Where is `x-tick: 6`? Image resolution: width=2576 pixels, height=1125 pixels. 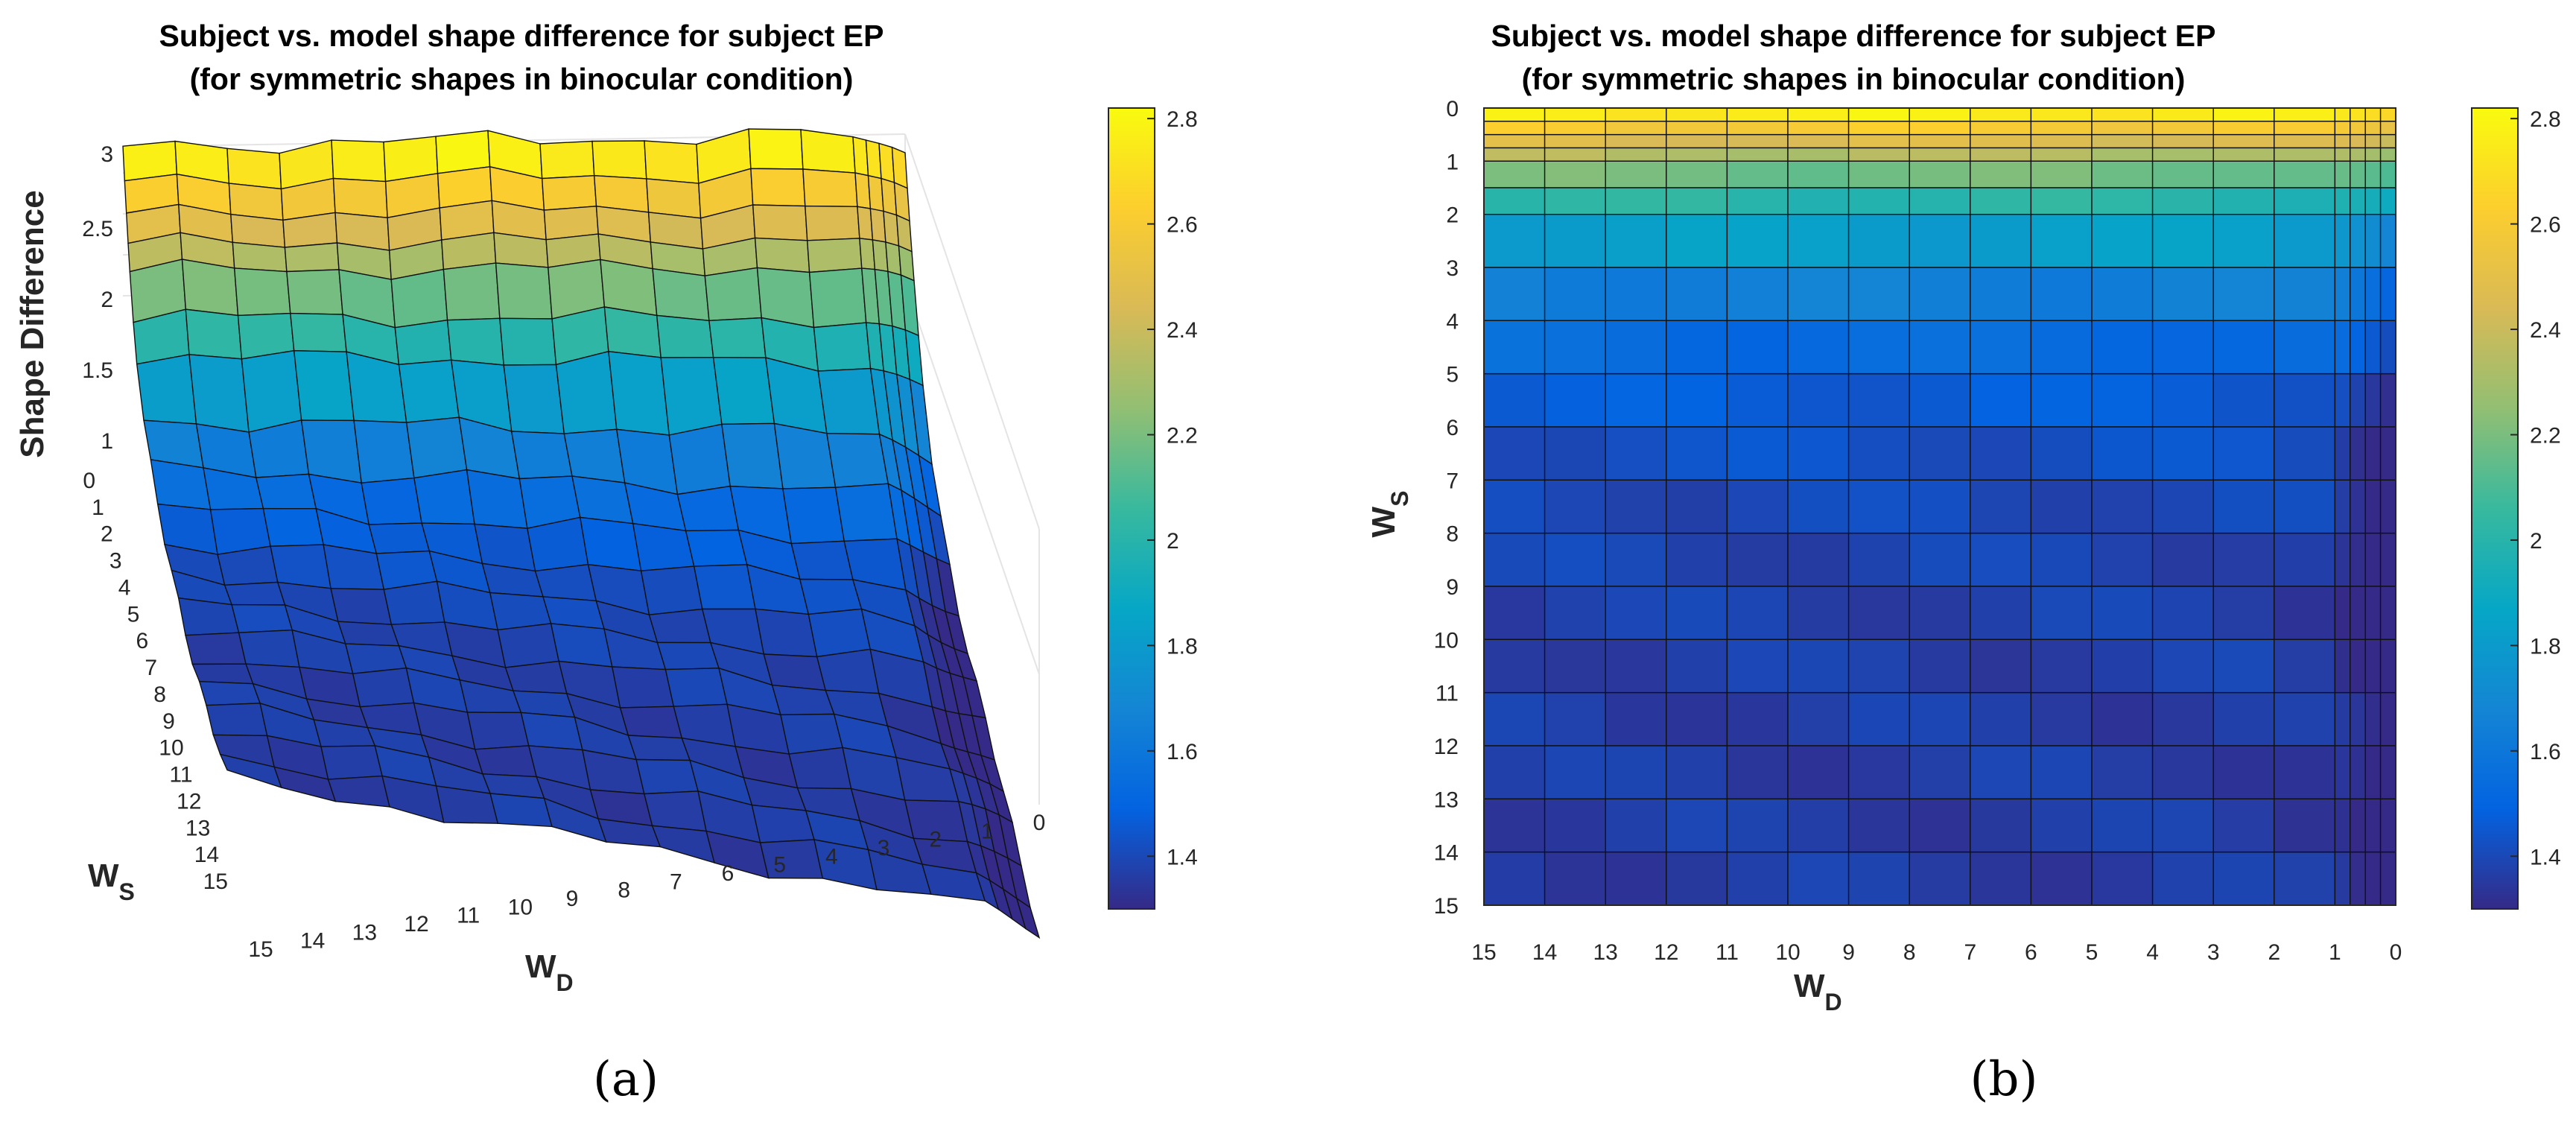
x-tick: 6 is located at coordinates (2031, 953).